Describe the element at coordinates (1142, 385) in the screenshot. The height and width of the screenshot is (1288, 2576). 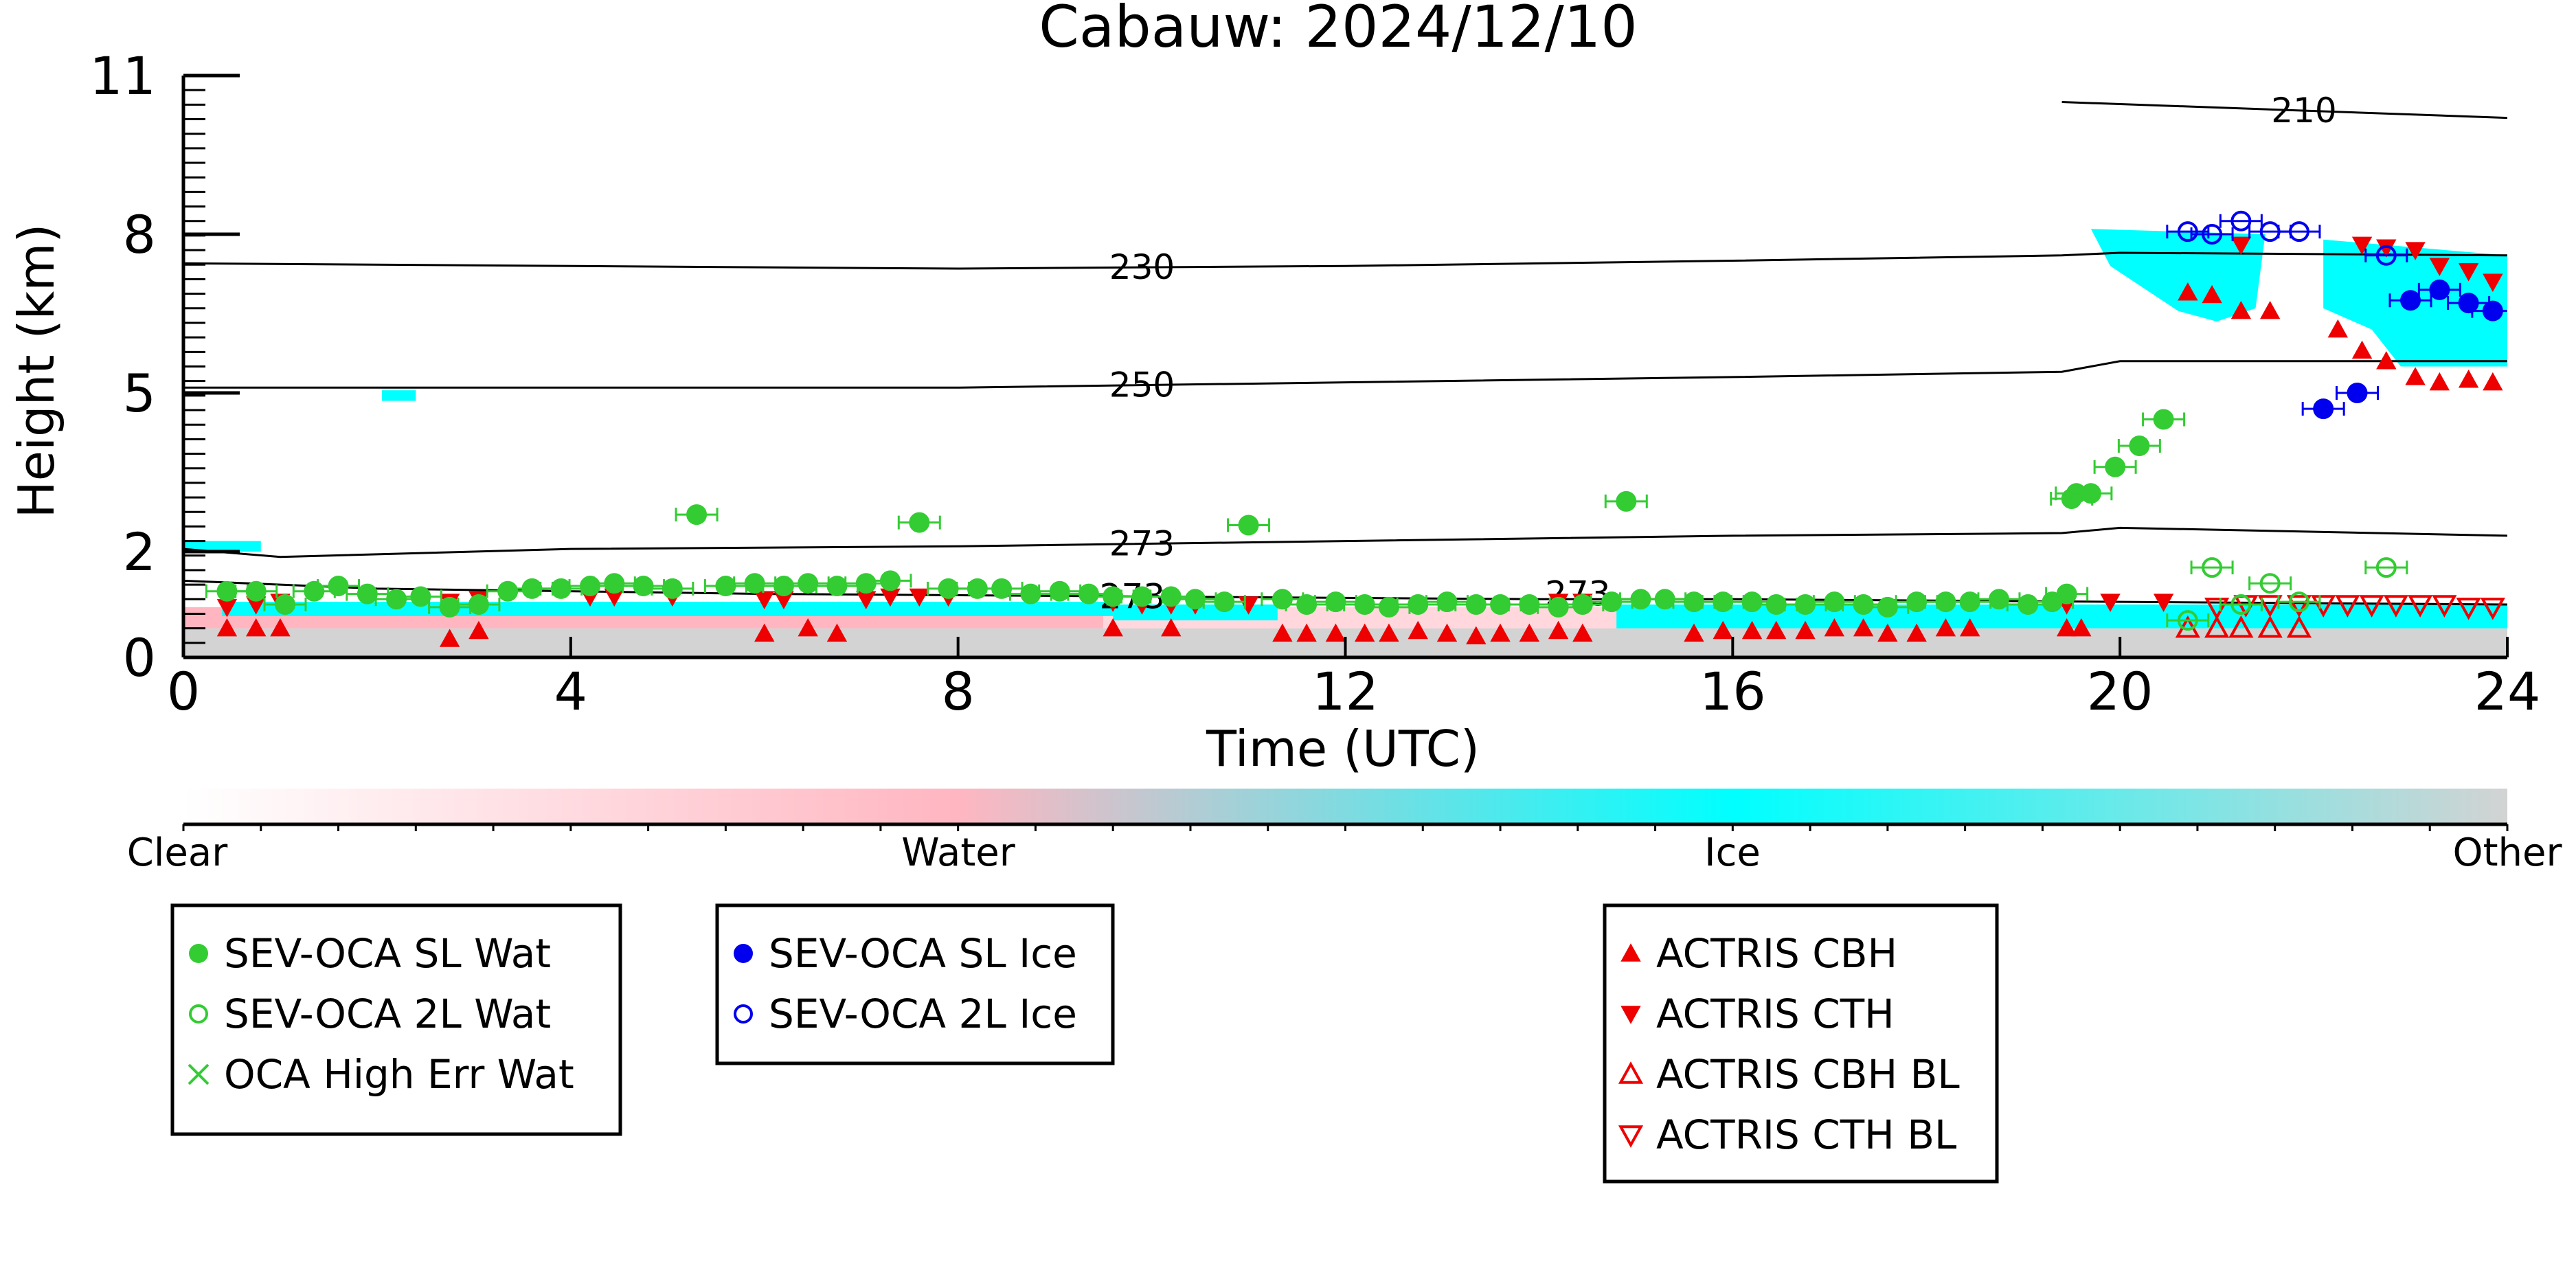
I see `isotherm-label: 250` at that location.